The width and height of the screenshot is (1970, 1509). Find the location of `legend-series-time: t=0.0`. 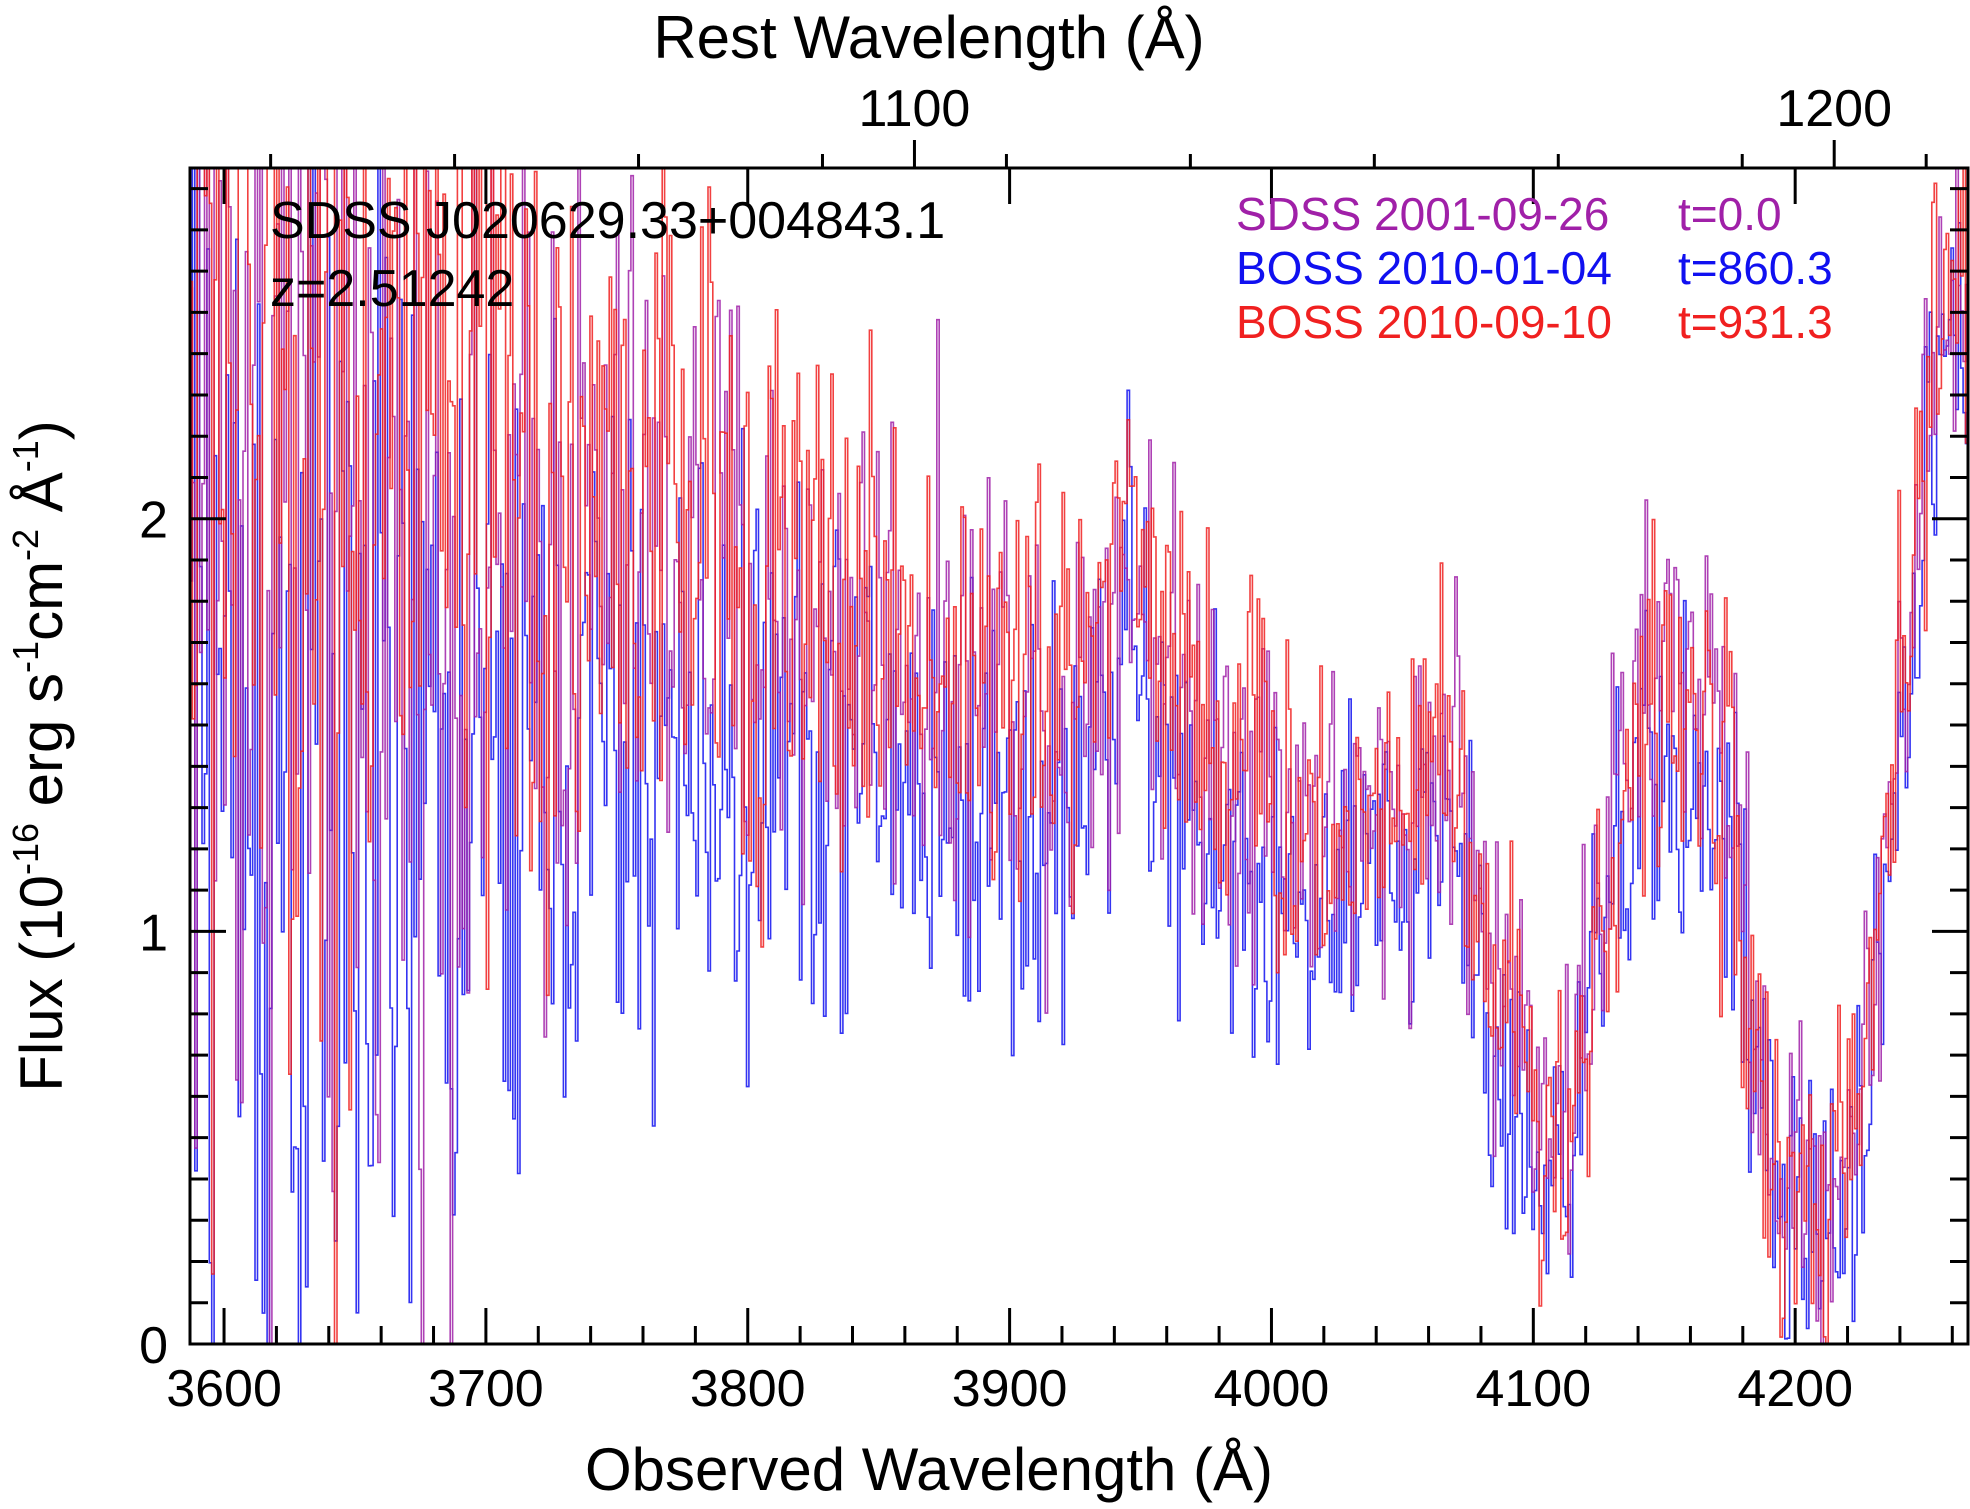

legend-series-time: t=0.0 is located at coordinates (1730, 214).